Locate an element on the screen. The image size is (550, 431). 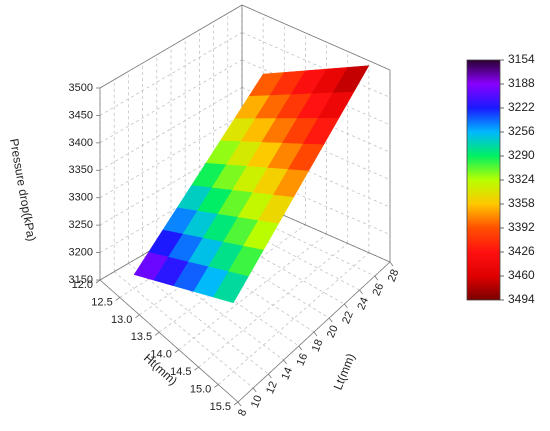
colorbar is located at coordinates (483, 180).